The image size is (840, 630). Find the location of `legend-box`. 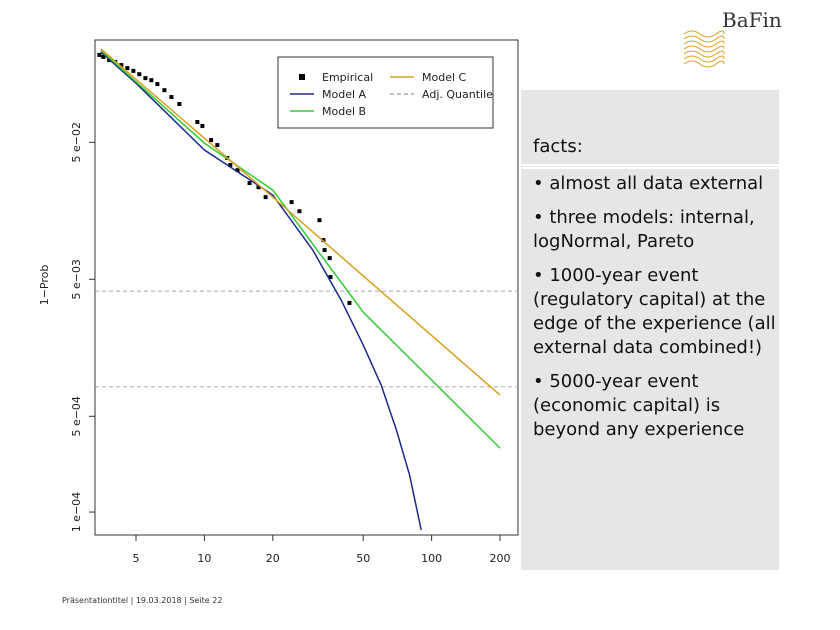

legend-box is located at coordinates (385, 92).